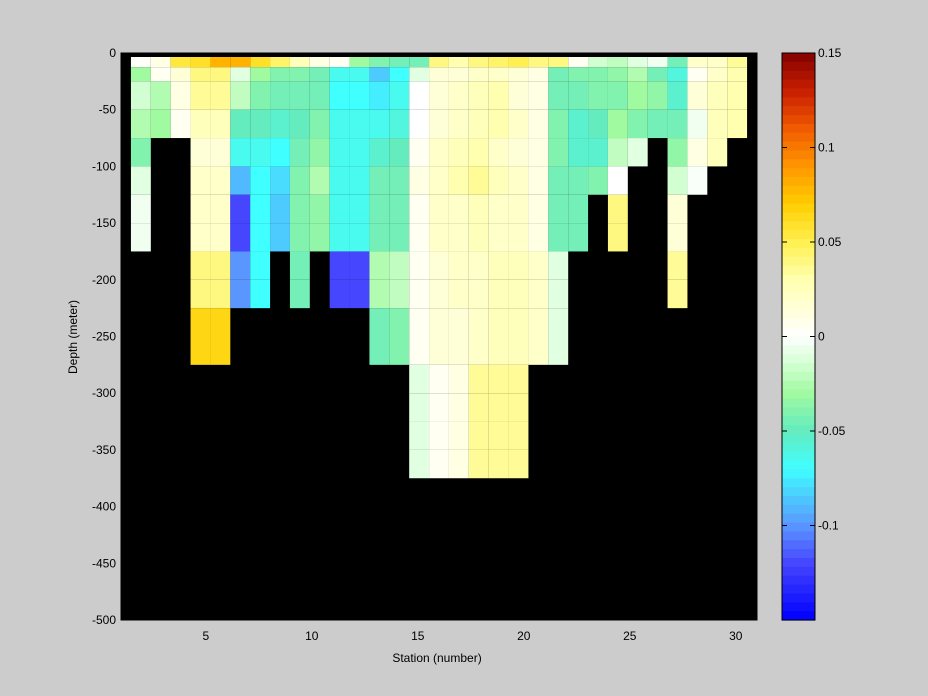  What do you see at coordinates (104, 450) in the screenshot?
I see `y-tick-label: -350` at bounding box center [104, 450].